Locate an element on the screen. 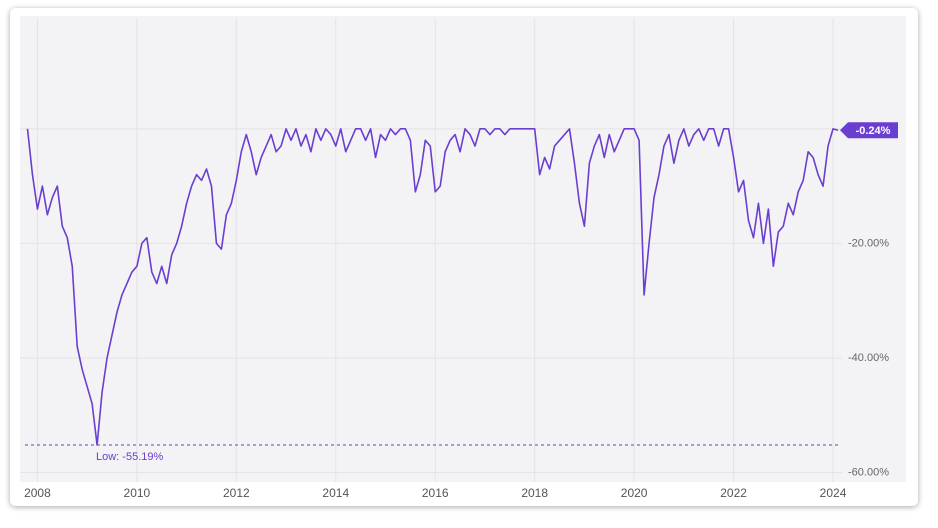 The height and width of the screenshot is (528, 938). y-tick-label: -20.00% is located at coordinates (868, 243).